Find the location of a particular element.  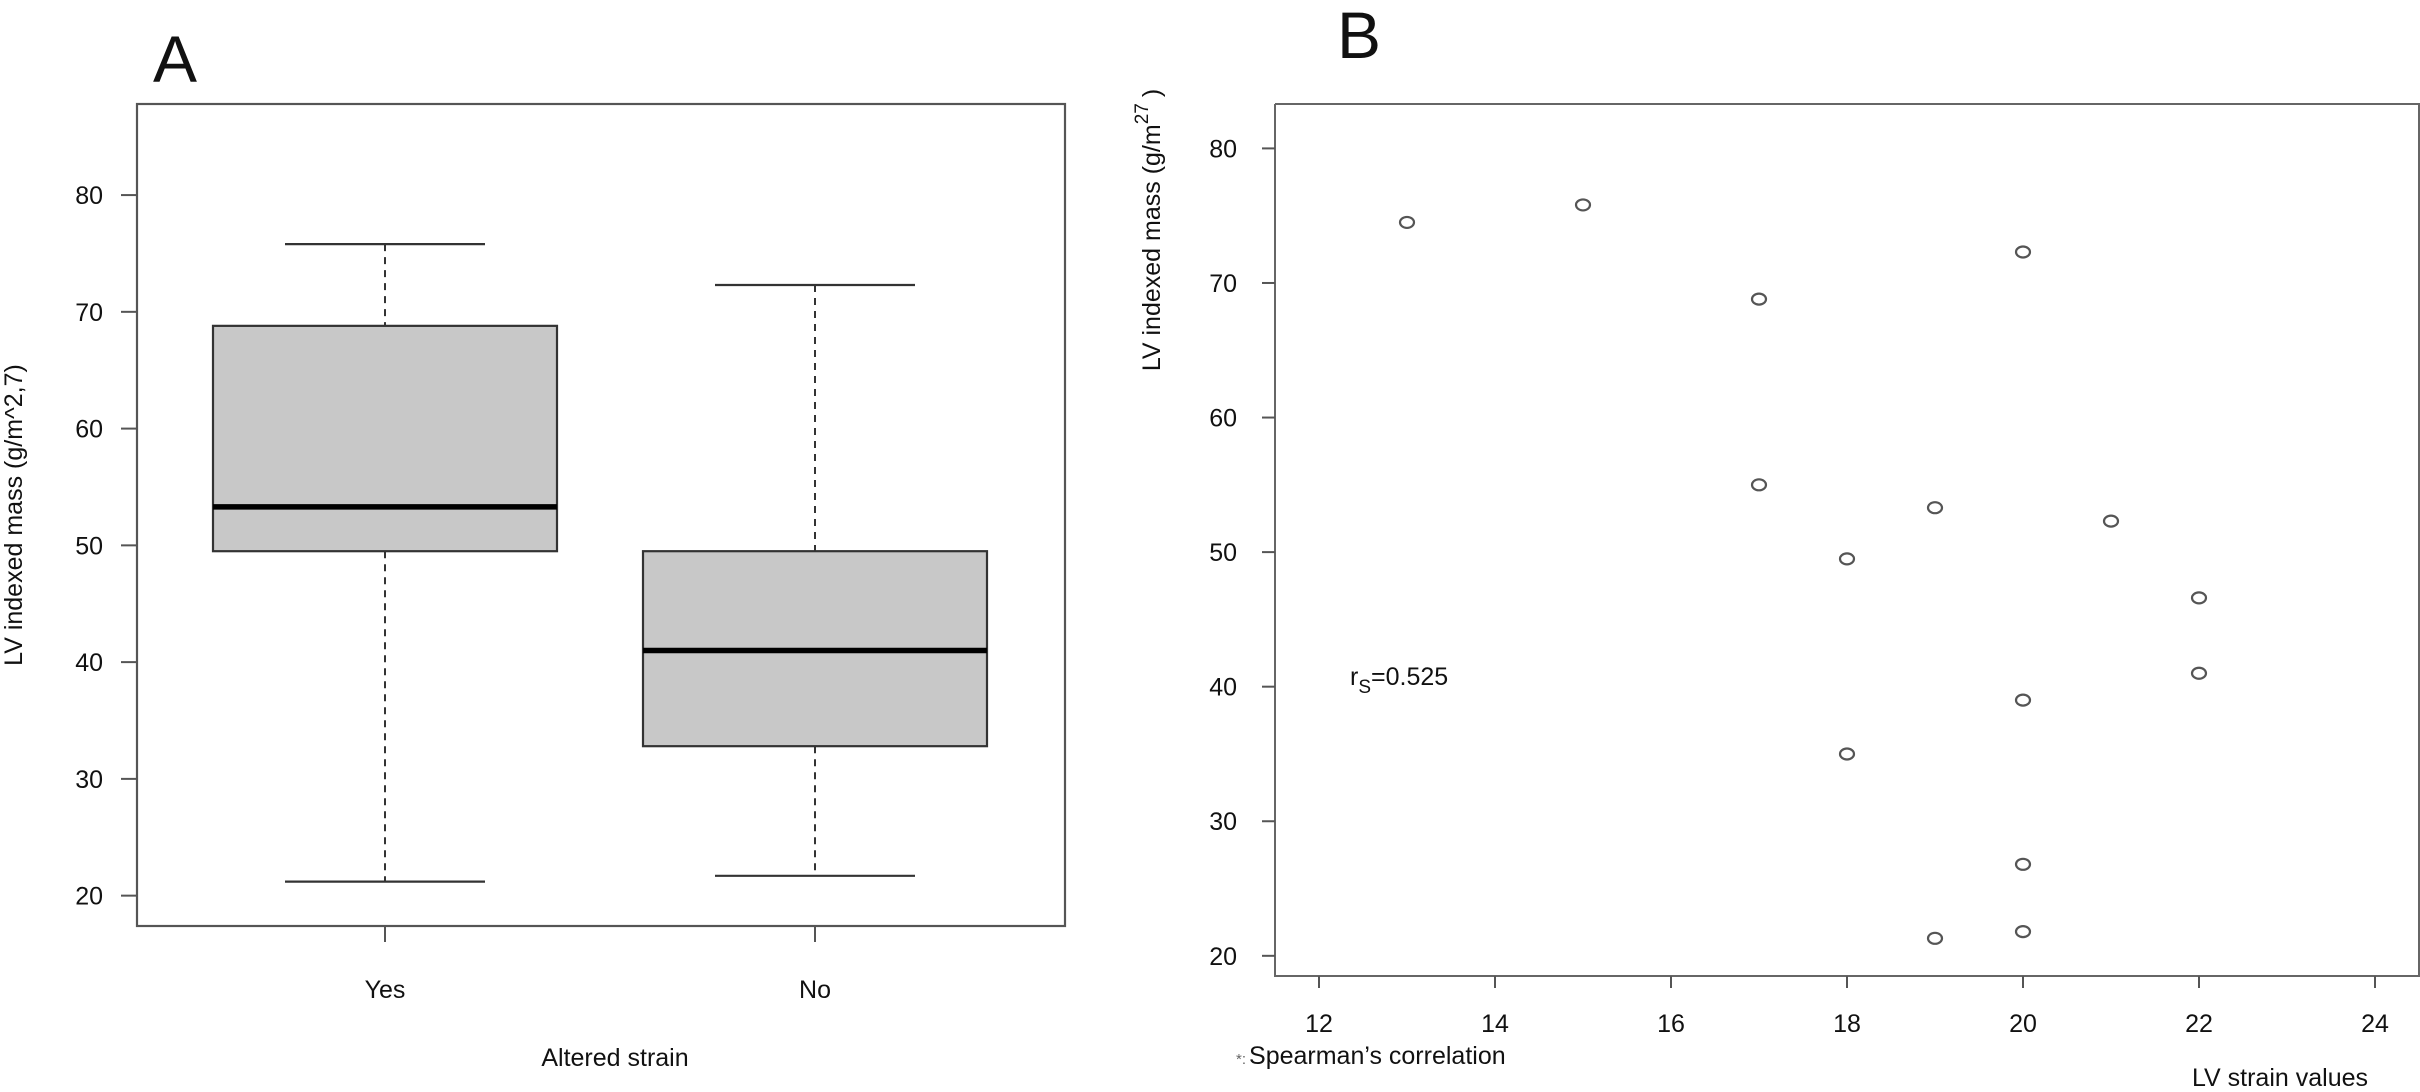

panel-b-y-axis-title: LV indexed mass (g/m27) is located at coordinates (1149, 230).